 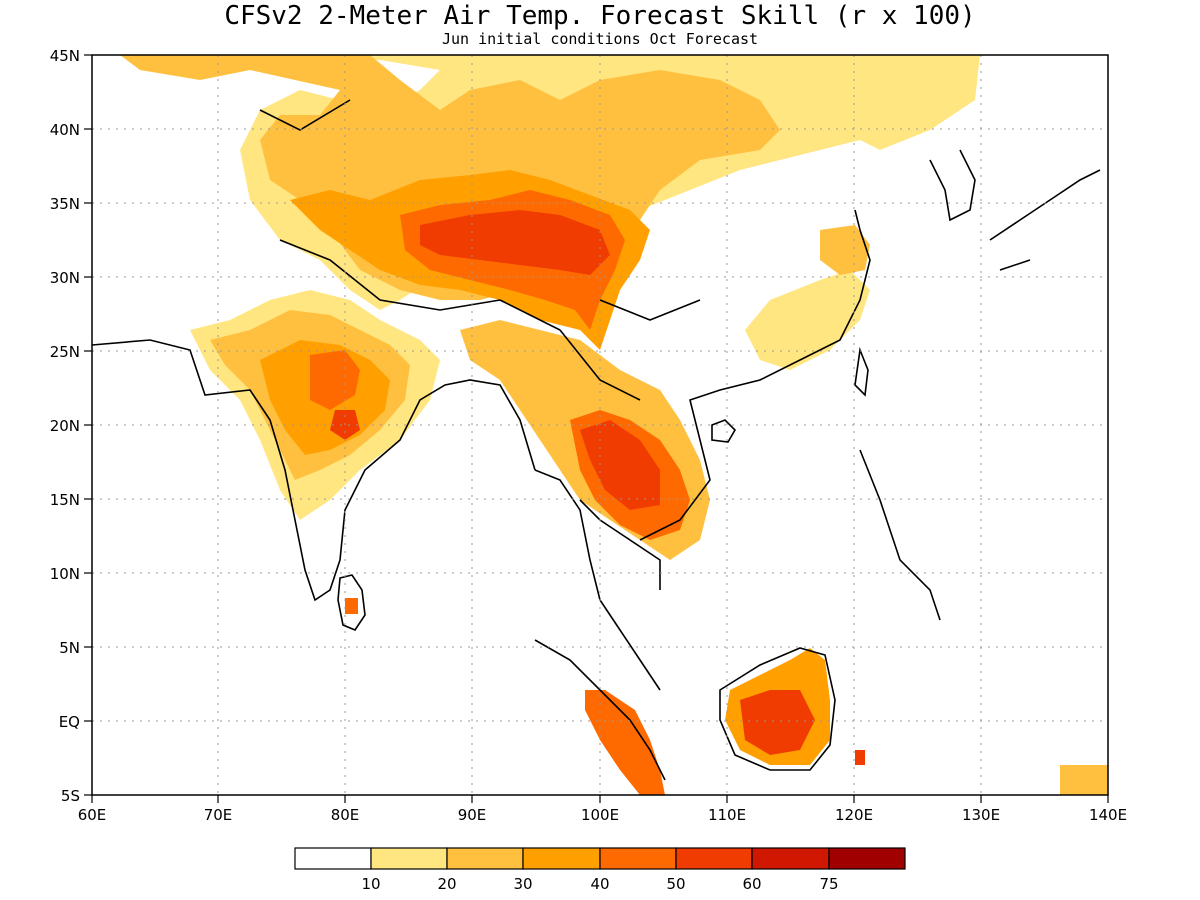 I want to click on skill-region-srilanka, so click(x=351, y=606).